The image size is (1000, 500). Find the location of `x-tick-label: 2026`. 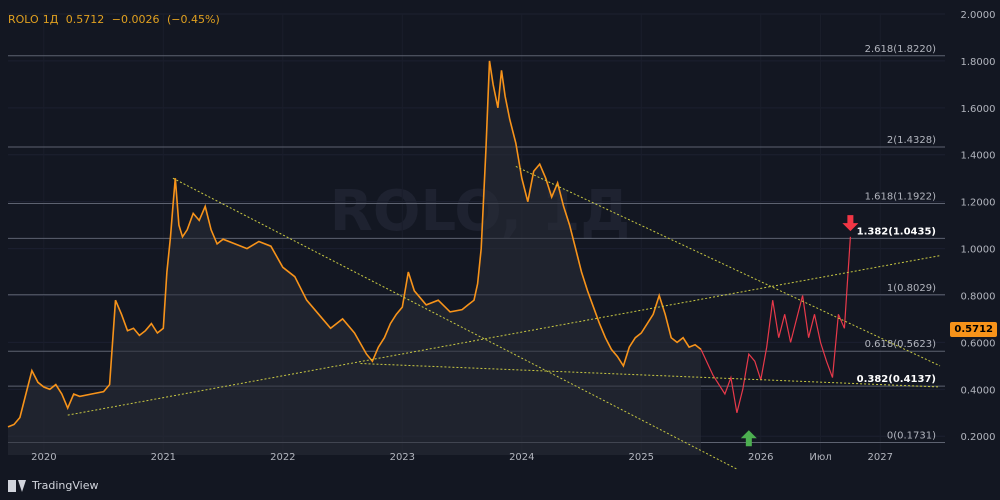

x-tick-label: 2026 is located at coordinates (760, 457).